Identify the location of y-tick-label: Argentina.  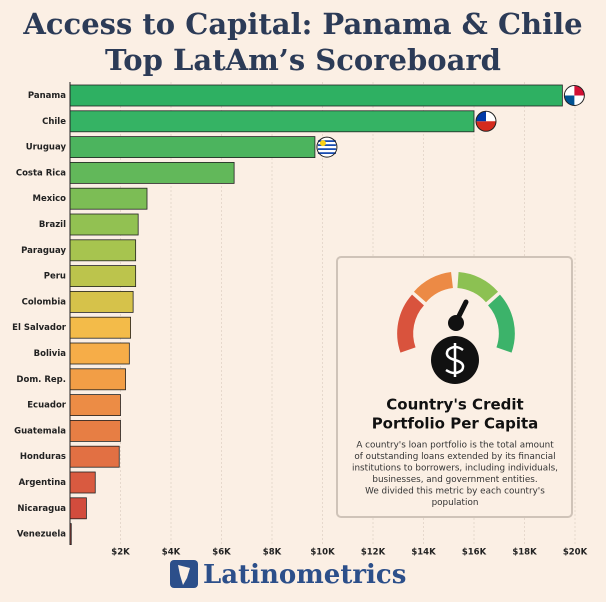
(43, 483).